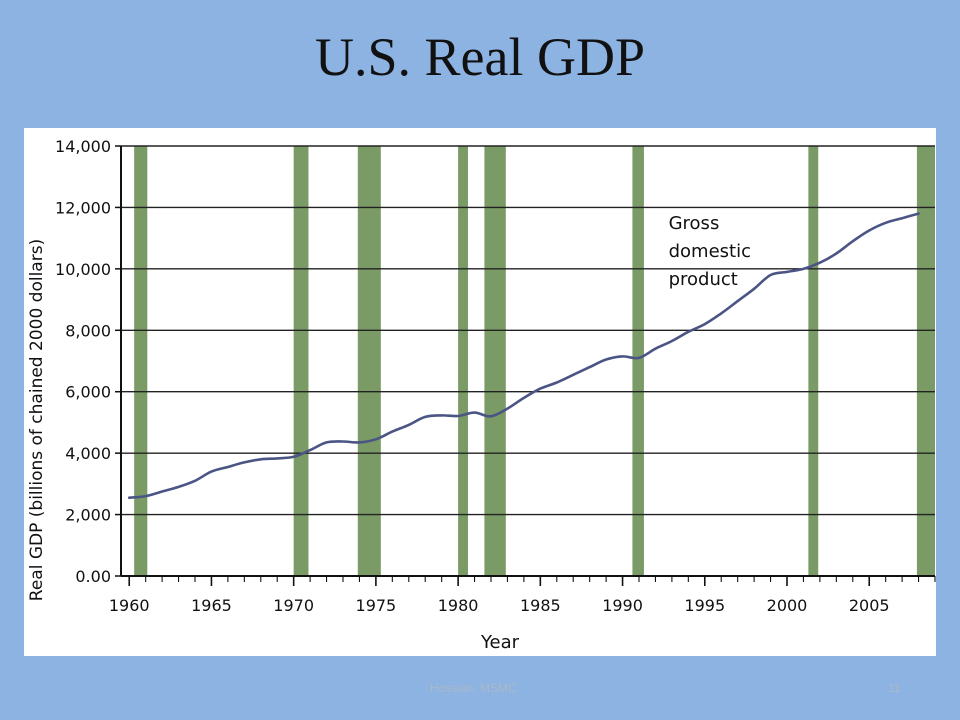 The height and width of the screenshot is (720, 960). Describe the element at coordinates (88, 392) in the screenshot. I see `y-tick-label-3: 6,000` at that location.